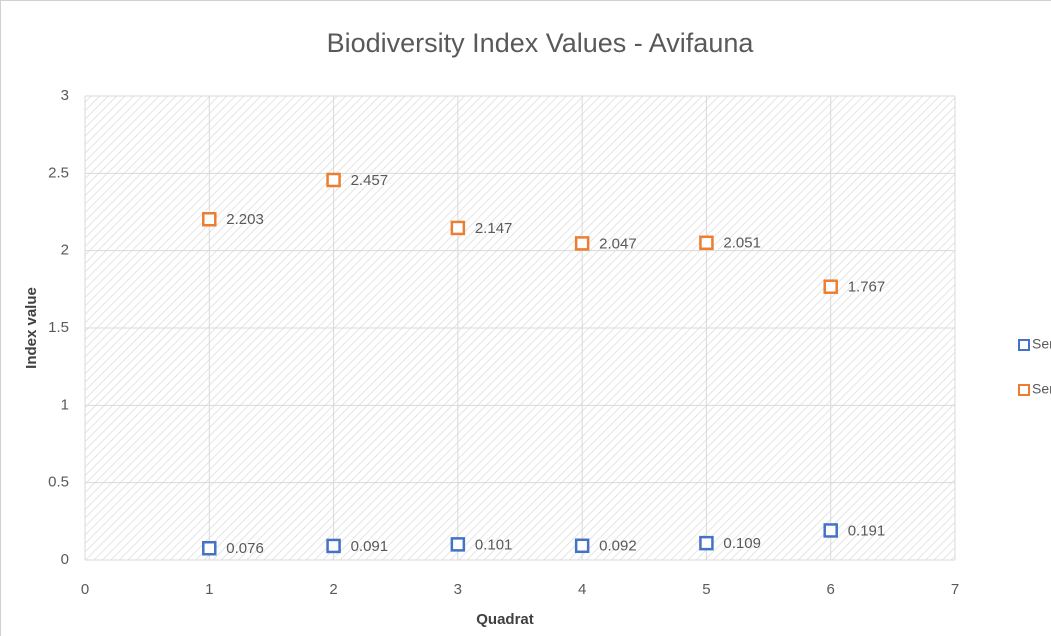 This screenshot has height=636, width=1051. I want to click on x-tick-label: 2, so click(333, 589).